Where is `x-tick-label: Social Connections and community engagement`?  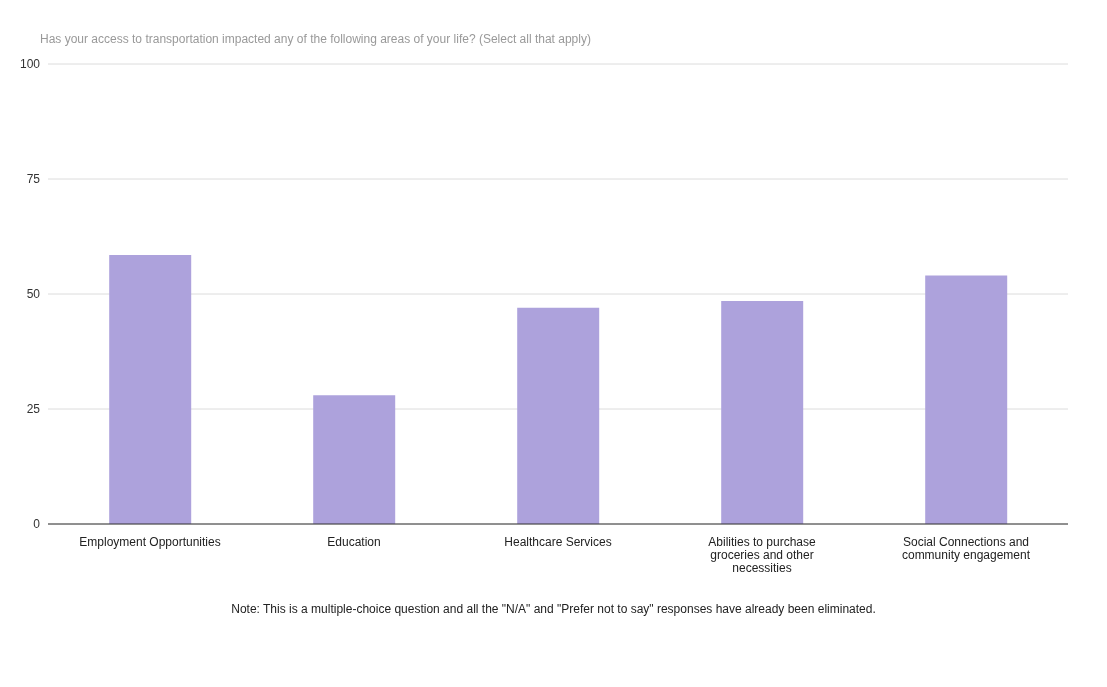
x-tick-label: Social Connections and community engagement is located at coordinates (966, 548).